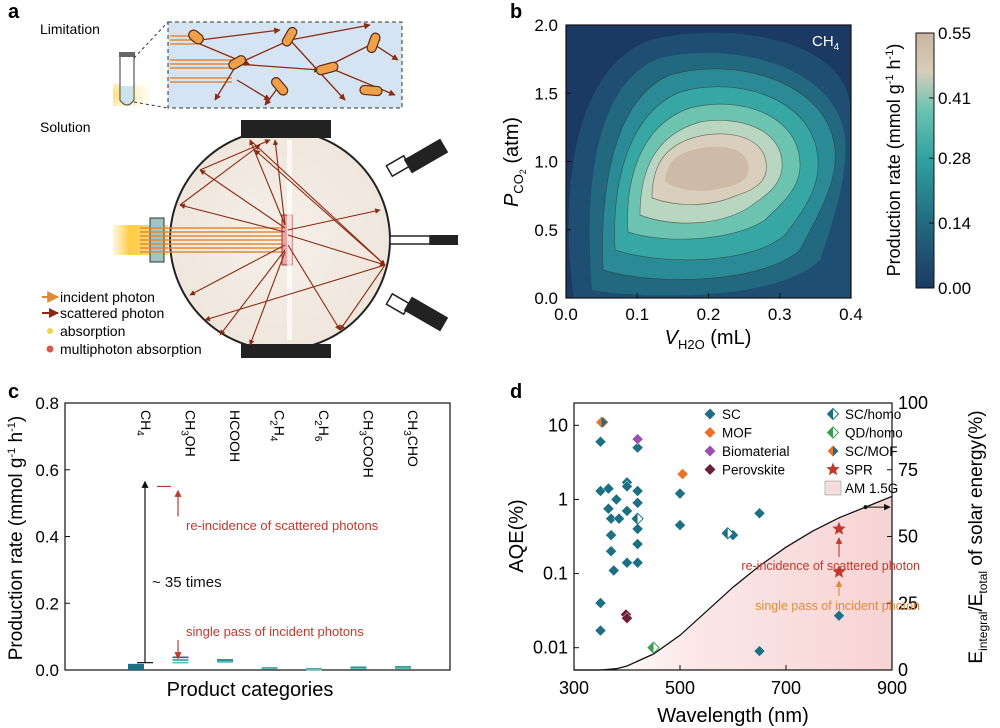 This screenshot has width=1000, height=728. Describe the element at coordinates (550, 648) in the screenshot. I see `y-tick-label: 0.01` at that location.